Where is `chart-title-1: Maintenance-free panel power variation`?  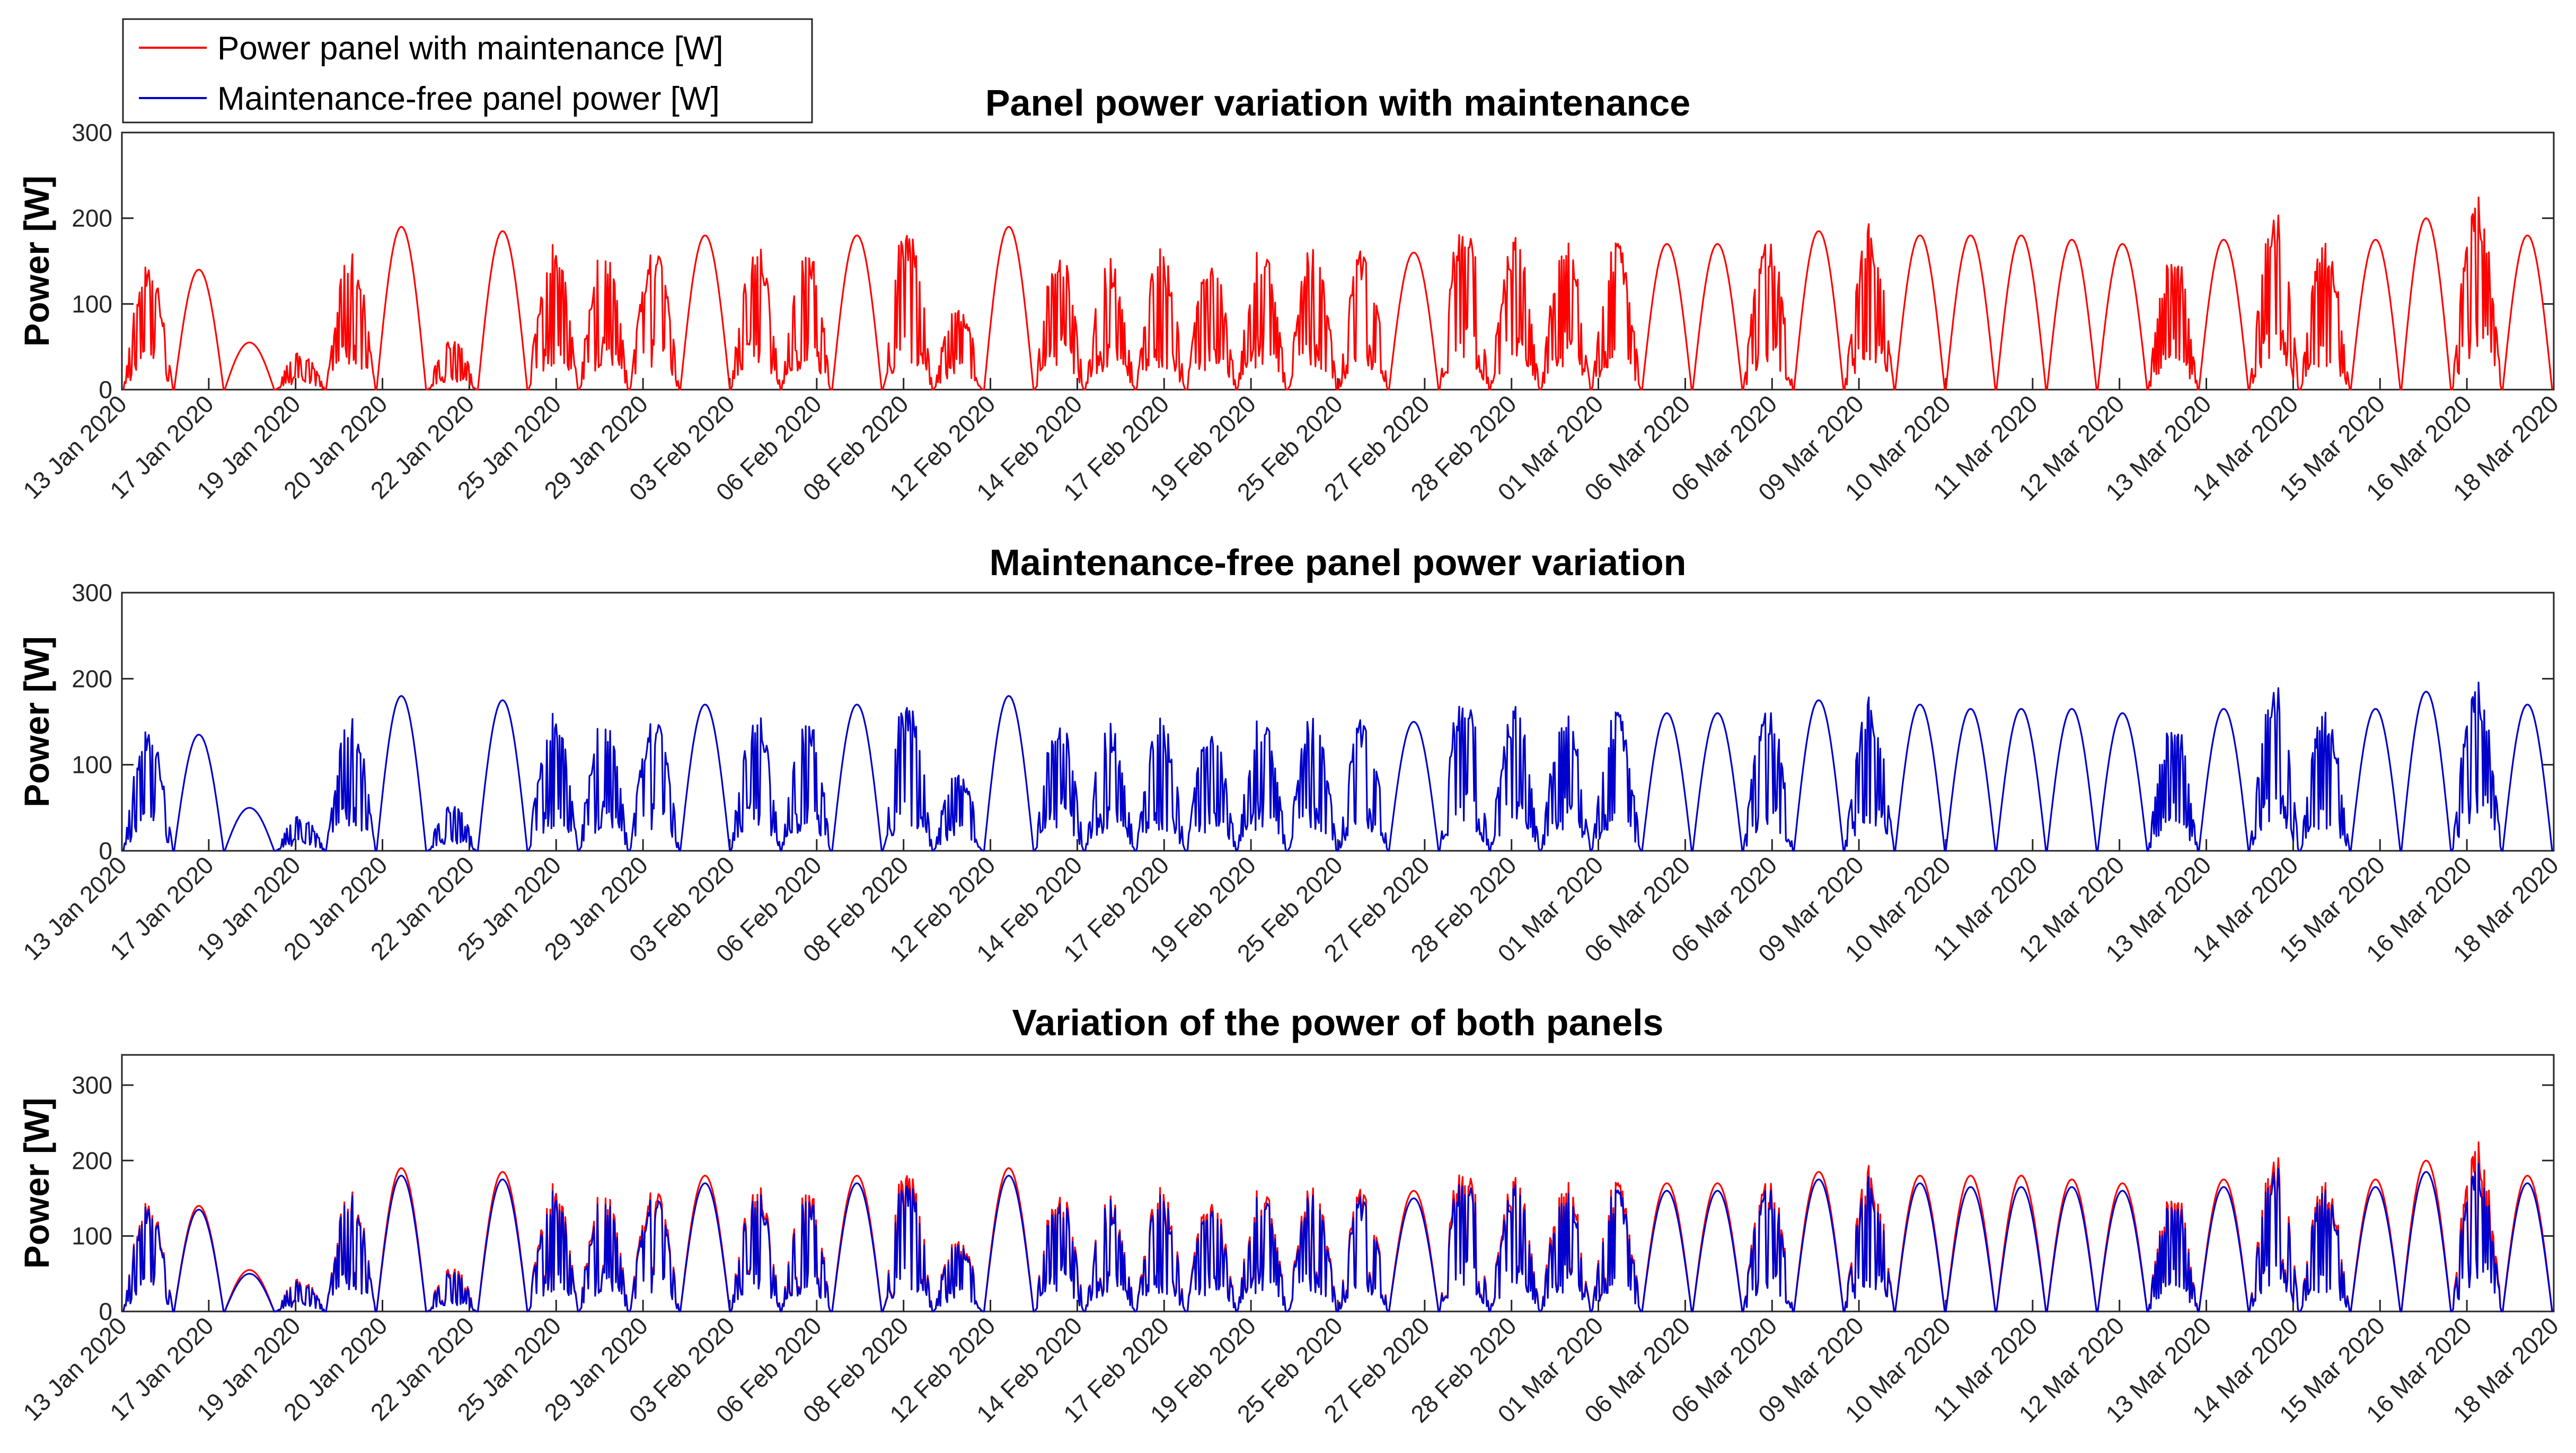 chart-title-1: Maintenance-free panel power variation is located at coordinates (1338, 562).